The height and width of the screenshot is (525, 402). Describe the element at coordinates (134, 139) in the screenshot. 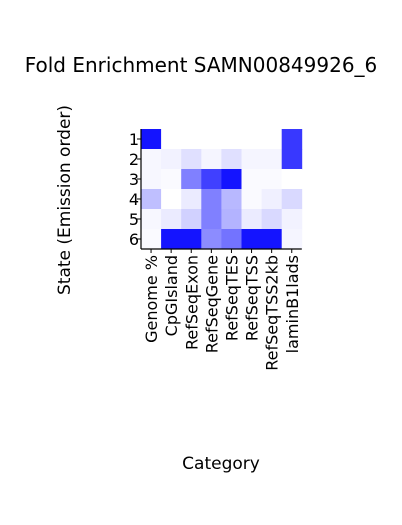

I see `y-tick-label: 1` at that location.